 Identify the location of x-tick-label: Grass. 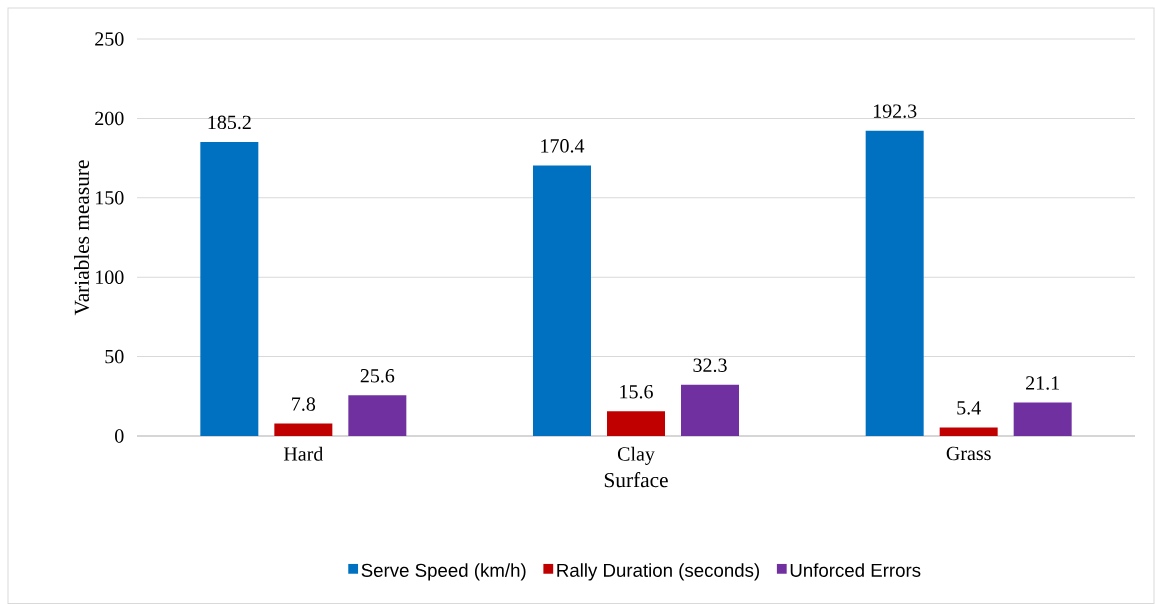
(968, 453).